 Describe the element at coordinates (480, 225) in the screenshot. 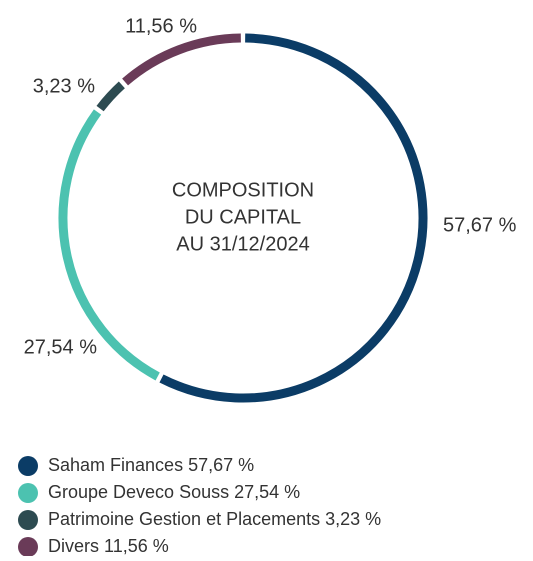

I see `data-label: 57,67 %` at that location.